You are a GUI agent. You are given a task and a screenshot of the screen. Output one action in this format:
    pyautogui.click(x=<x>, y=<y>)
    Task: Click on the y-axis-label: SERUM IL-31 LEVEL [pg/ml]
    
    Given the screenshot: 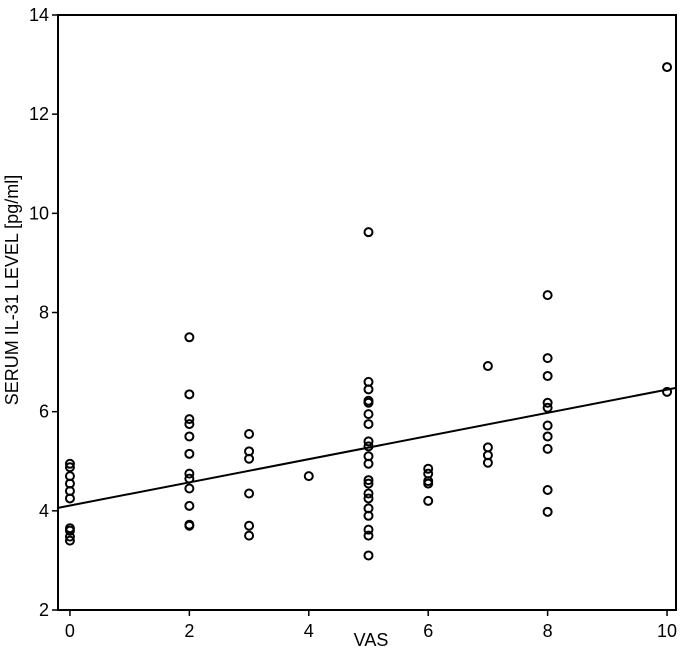 What is the action you would take?
    pyautogui.click(x=12, y=290)
    